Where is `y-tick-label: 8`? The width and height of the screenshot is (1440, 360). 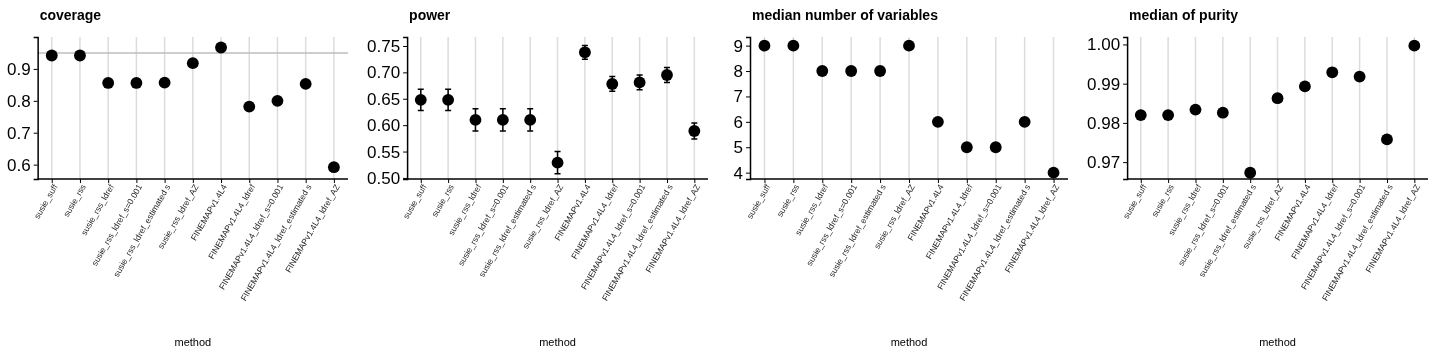
y-tick-label: 8 is located at coordinates (738, 71).